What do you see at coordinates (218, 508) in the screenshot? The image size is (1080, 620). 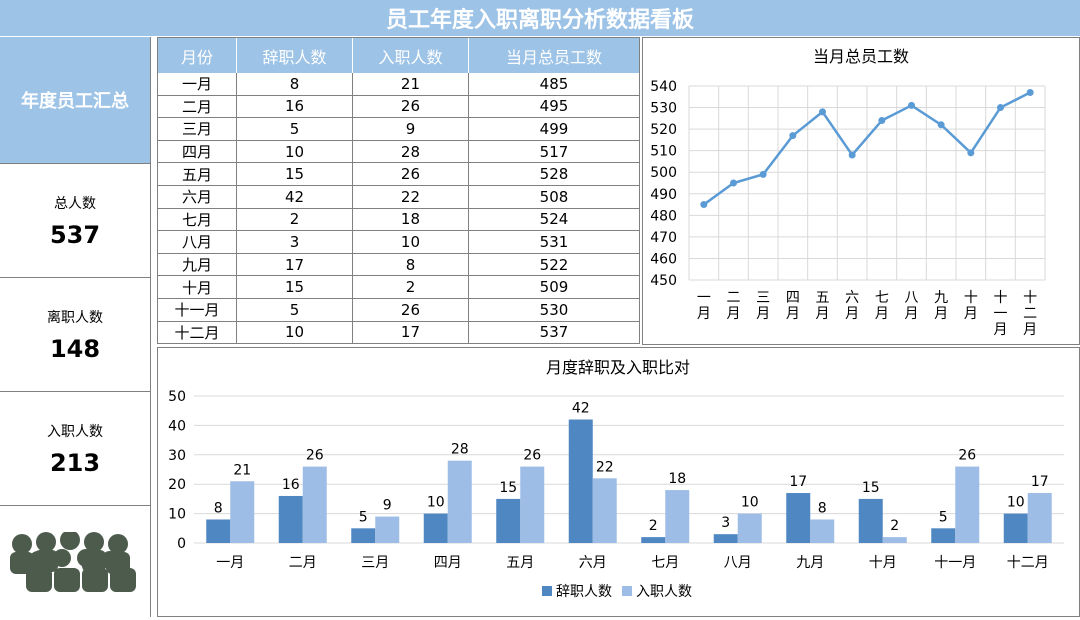 I see `data-label: 8` at bounding box center [218, 508].